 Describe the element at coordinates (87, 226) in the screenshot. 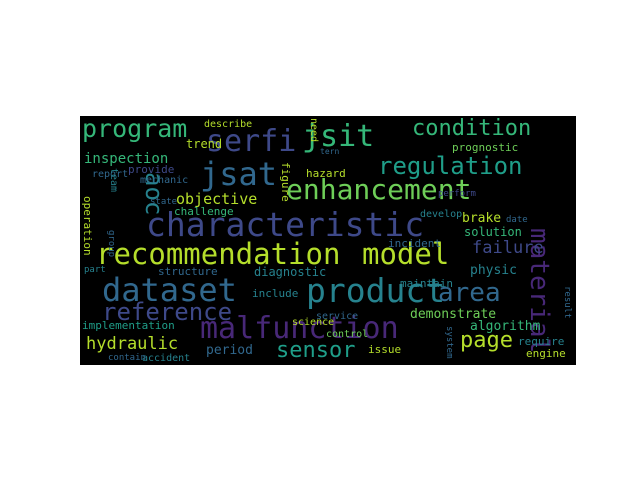

I see `word-operation: operation` at that location.